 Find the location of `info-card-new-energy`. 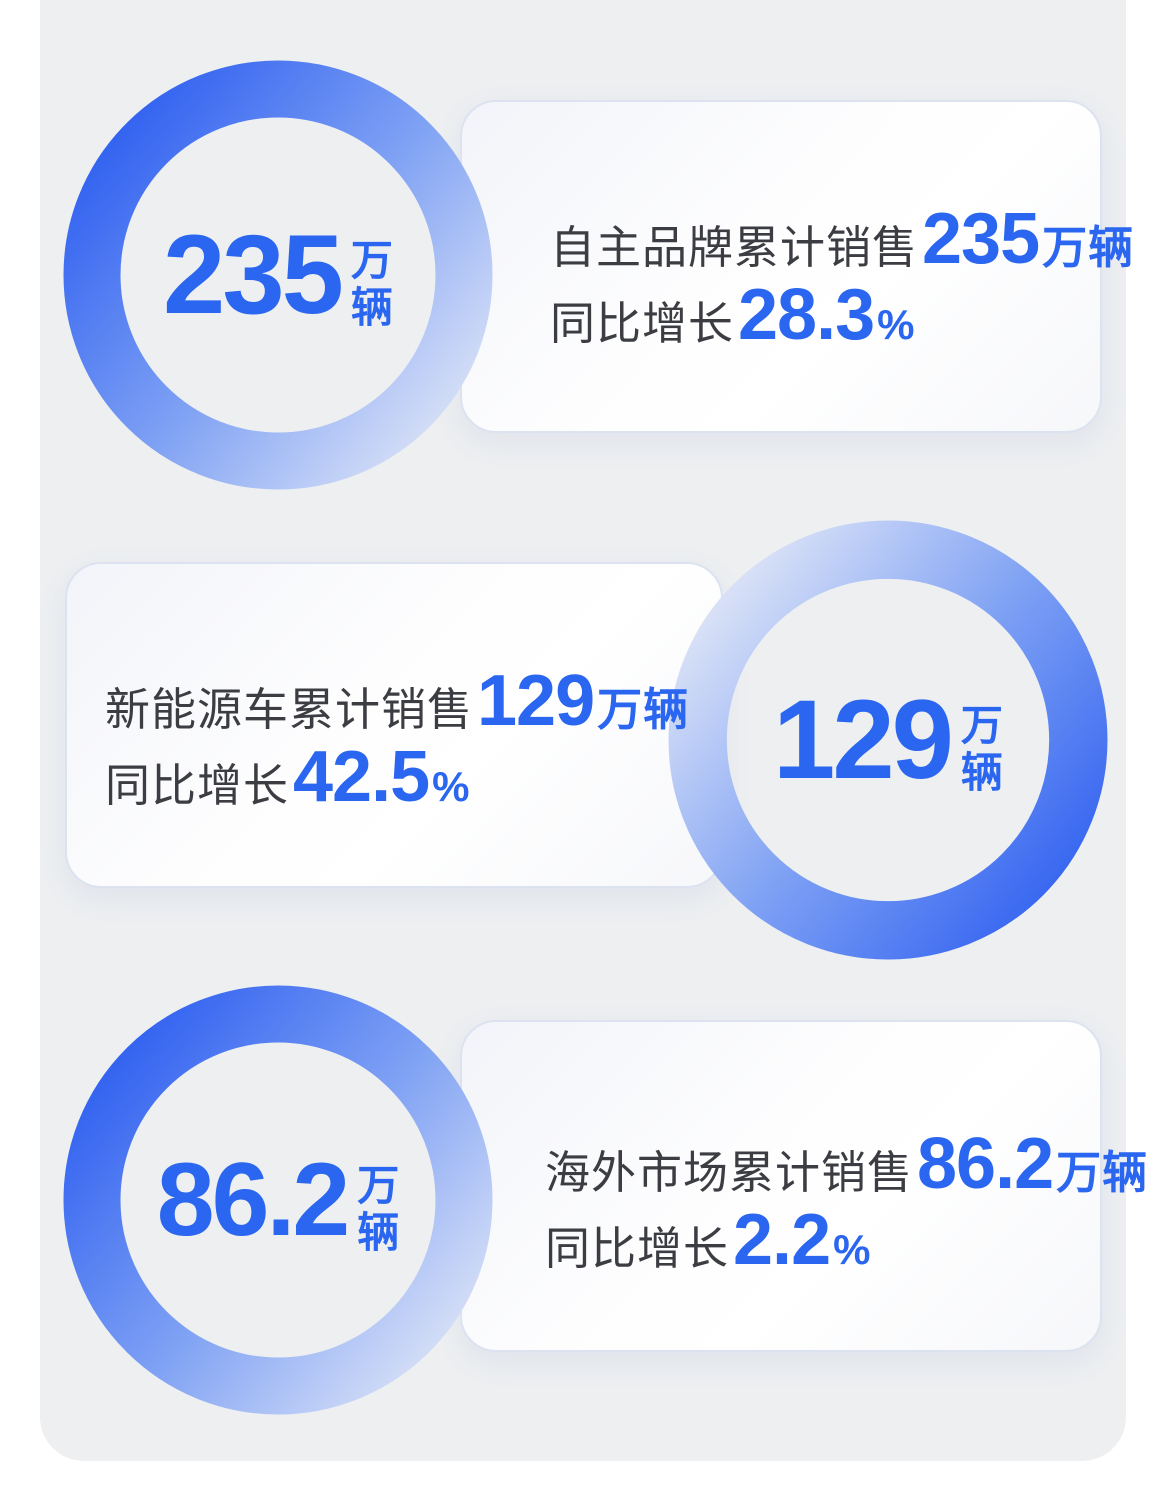

info-card-new-energy is located at coordinates (394, 725).